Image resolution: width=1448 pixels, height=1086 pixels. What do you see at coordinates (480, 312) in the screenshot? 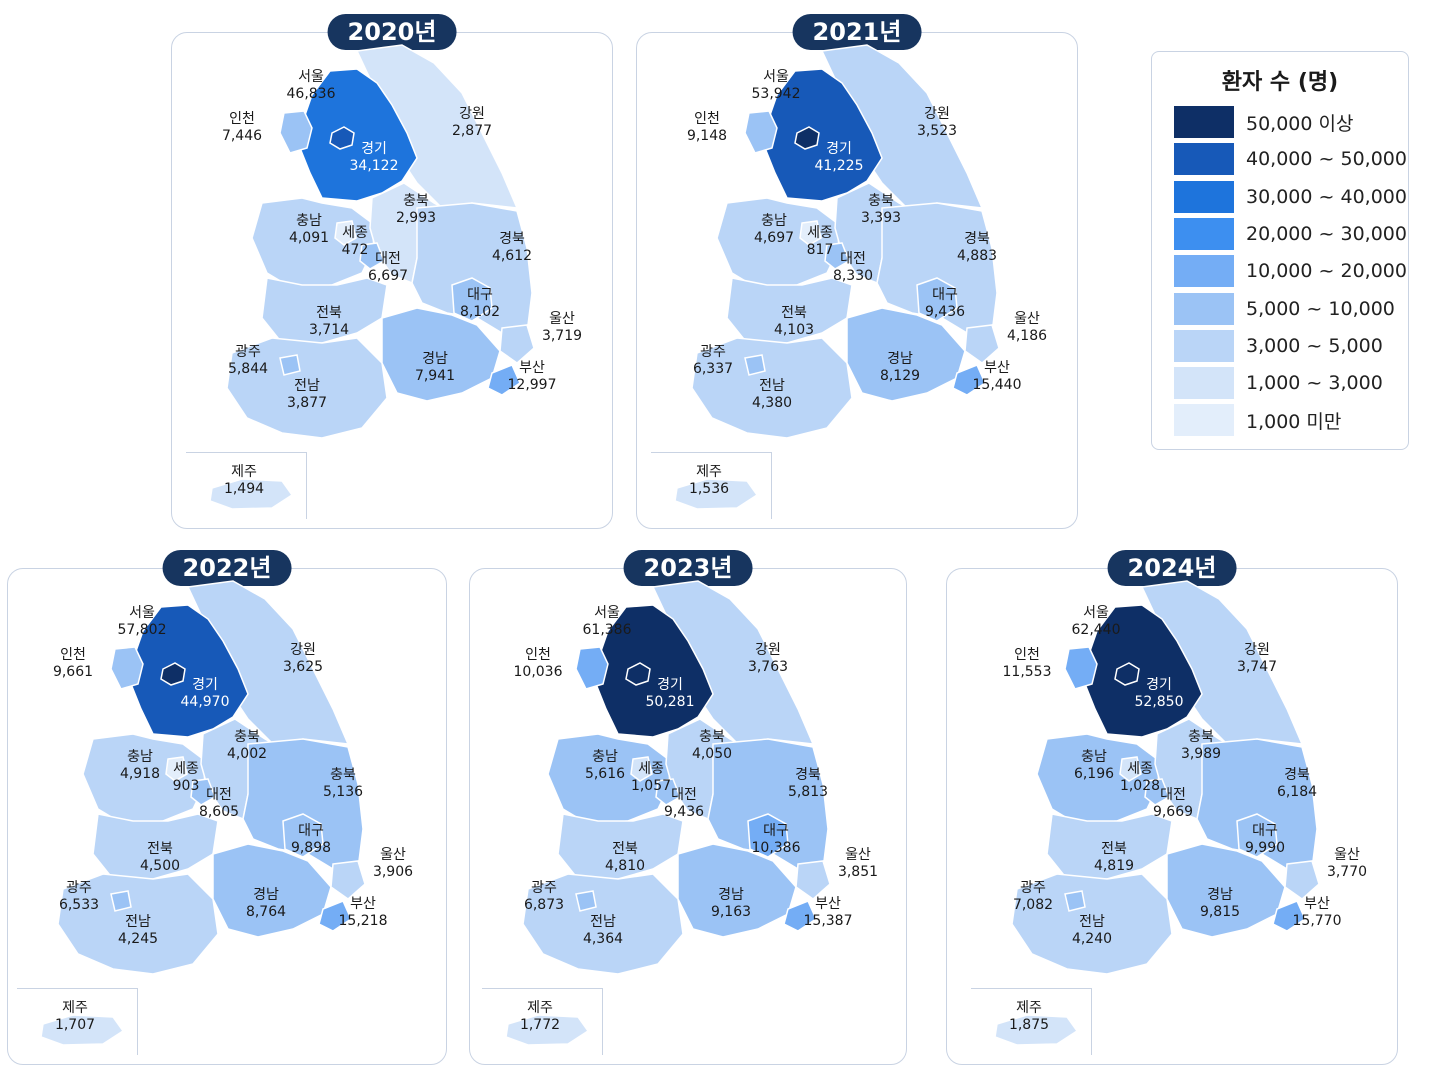
I see `region-value: 8,102` at bounding box center [480, 312].